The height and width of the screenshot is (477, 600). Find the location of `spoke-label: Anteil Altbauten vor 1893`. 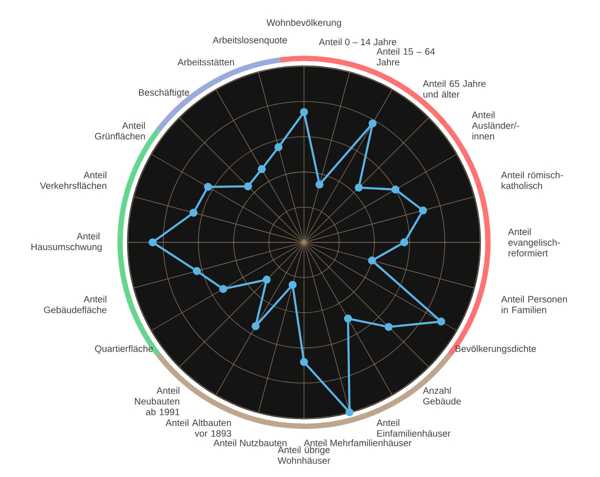

spoke-label: Anteil Altbauten vor 1893 is located at coordinates (199, 428).